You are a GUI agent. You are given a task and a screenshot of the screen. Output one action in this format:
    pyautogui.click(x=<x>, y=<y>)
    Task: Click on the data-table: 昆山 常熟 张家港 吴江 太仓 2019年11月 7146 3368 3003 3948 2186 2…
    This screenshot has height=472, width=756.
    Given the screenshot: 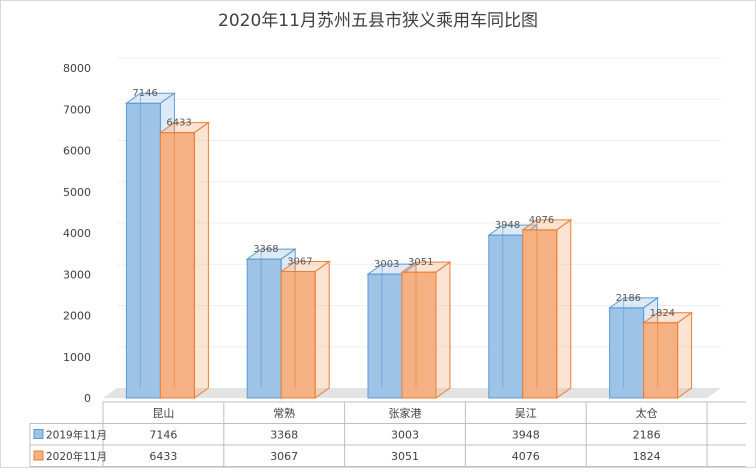 What is the action you would take?
    pyautogui.click(x=387, y=434)
    